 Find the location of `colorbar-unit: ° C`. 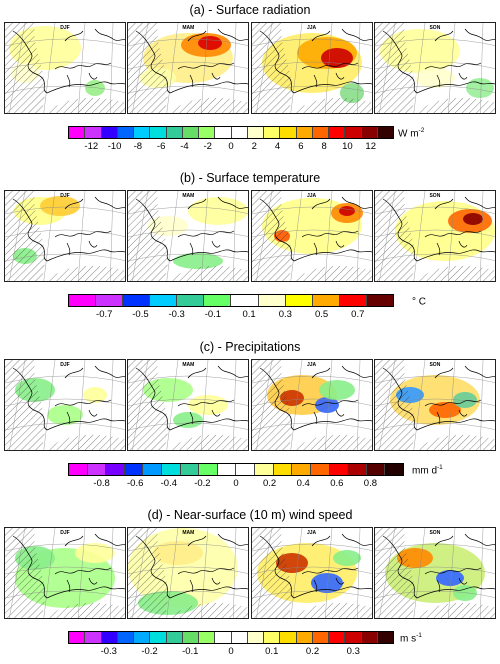

colorbar-unit: ° C is located at coordinates (419, 301).